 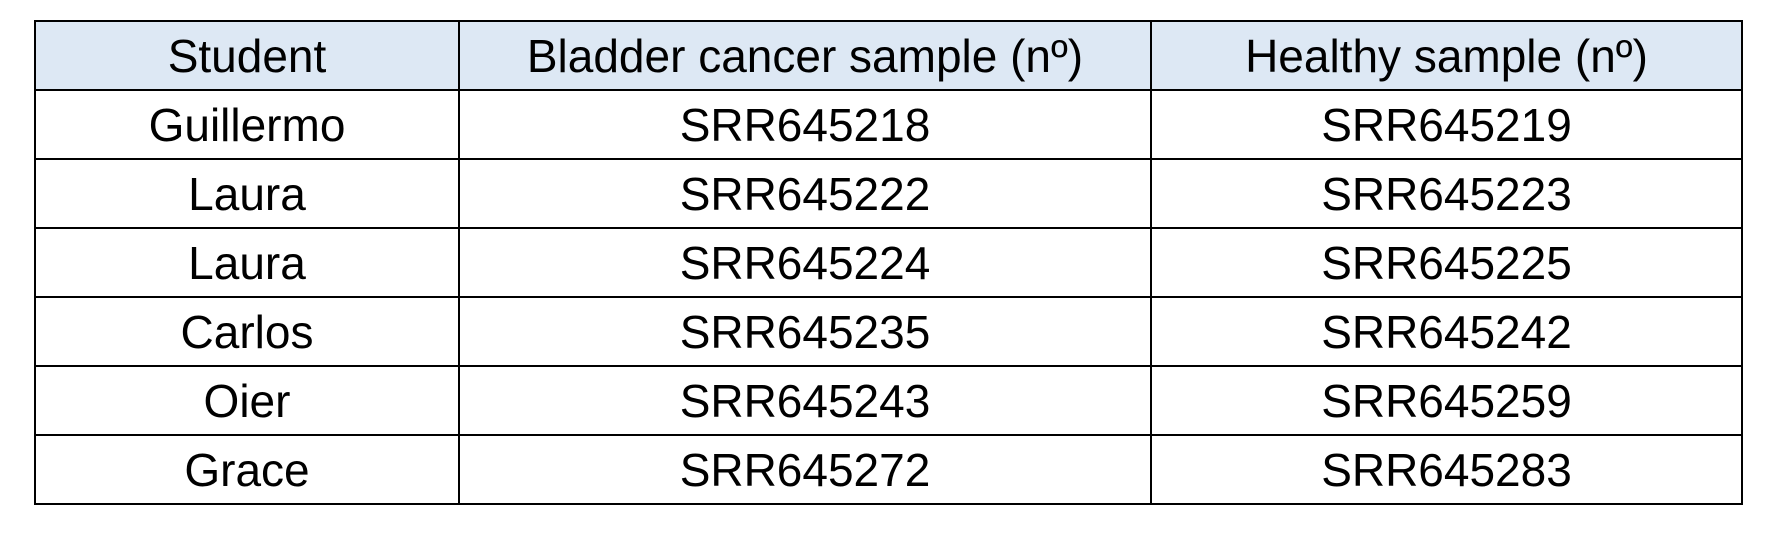 What do you see at coordinates (247, 469) in the screenshot?
I see `cell-student: Grace` at bounding box center [247, 469].